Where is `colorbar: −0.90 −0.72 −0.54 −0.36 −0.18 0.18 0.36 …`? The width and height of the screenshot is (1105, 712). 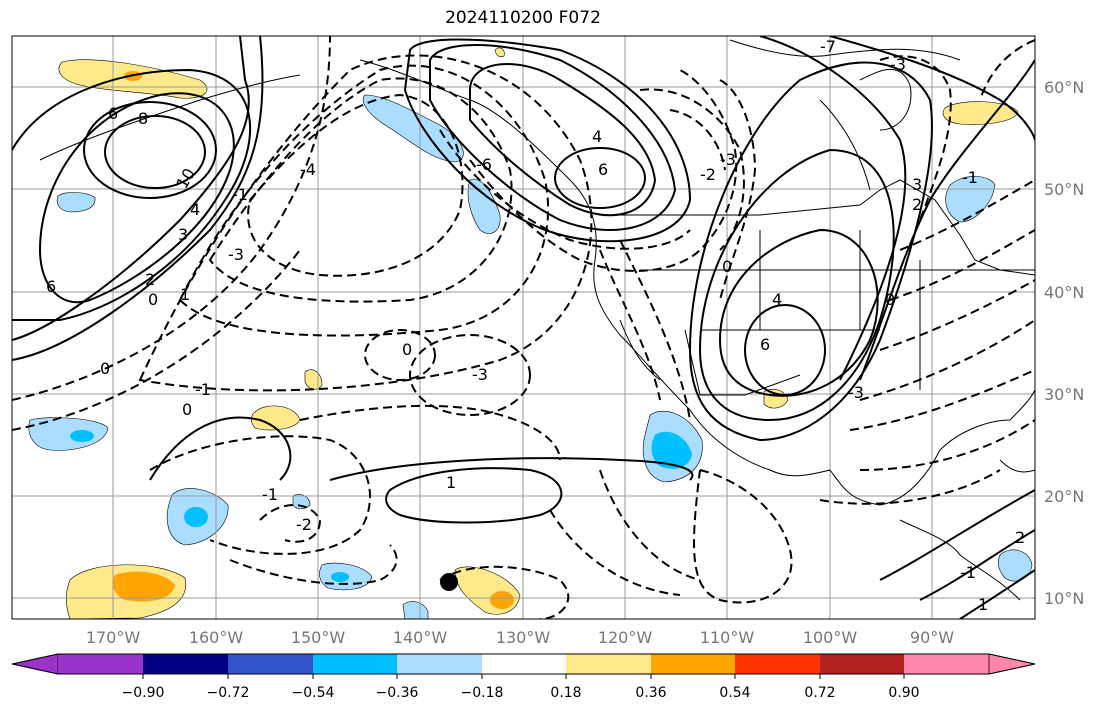 colorbar: −0.90 −0.72 −0.54 −0.36 −0.18 0.18 0.36 … is located at coordinates (523, 677).